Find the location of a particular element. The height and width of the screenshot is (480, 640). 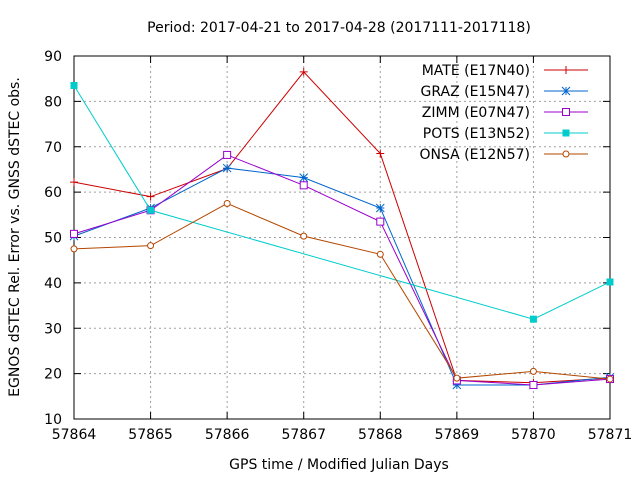

x-axis-label: GPS time / Modified Julian Days is located at coordinates (339, 465).